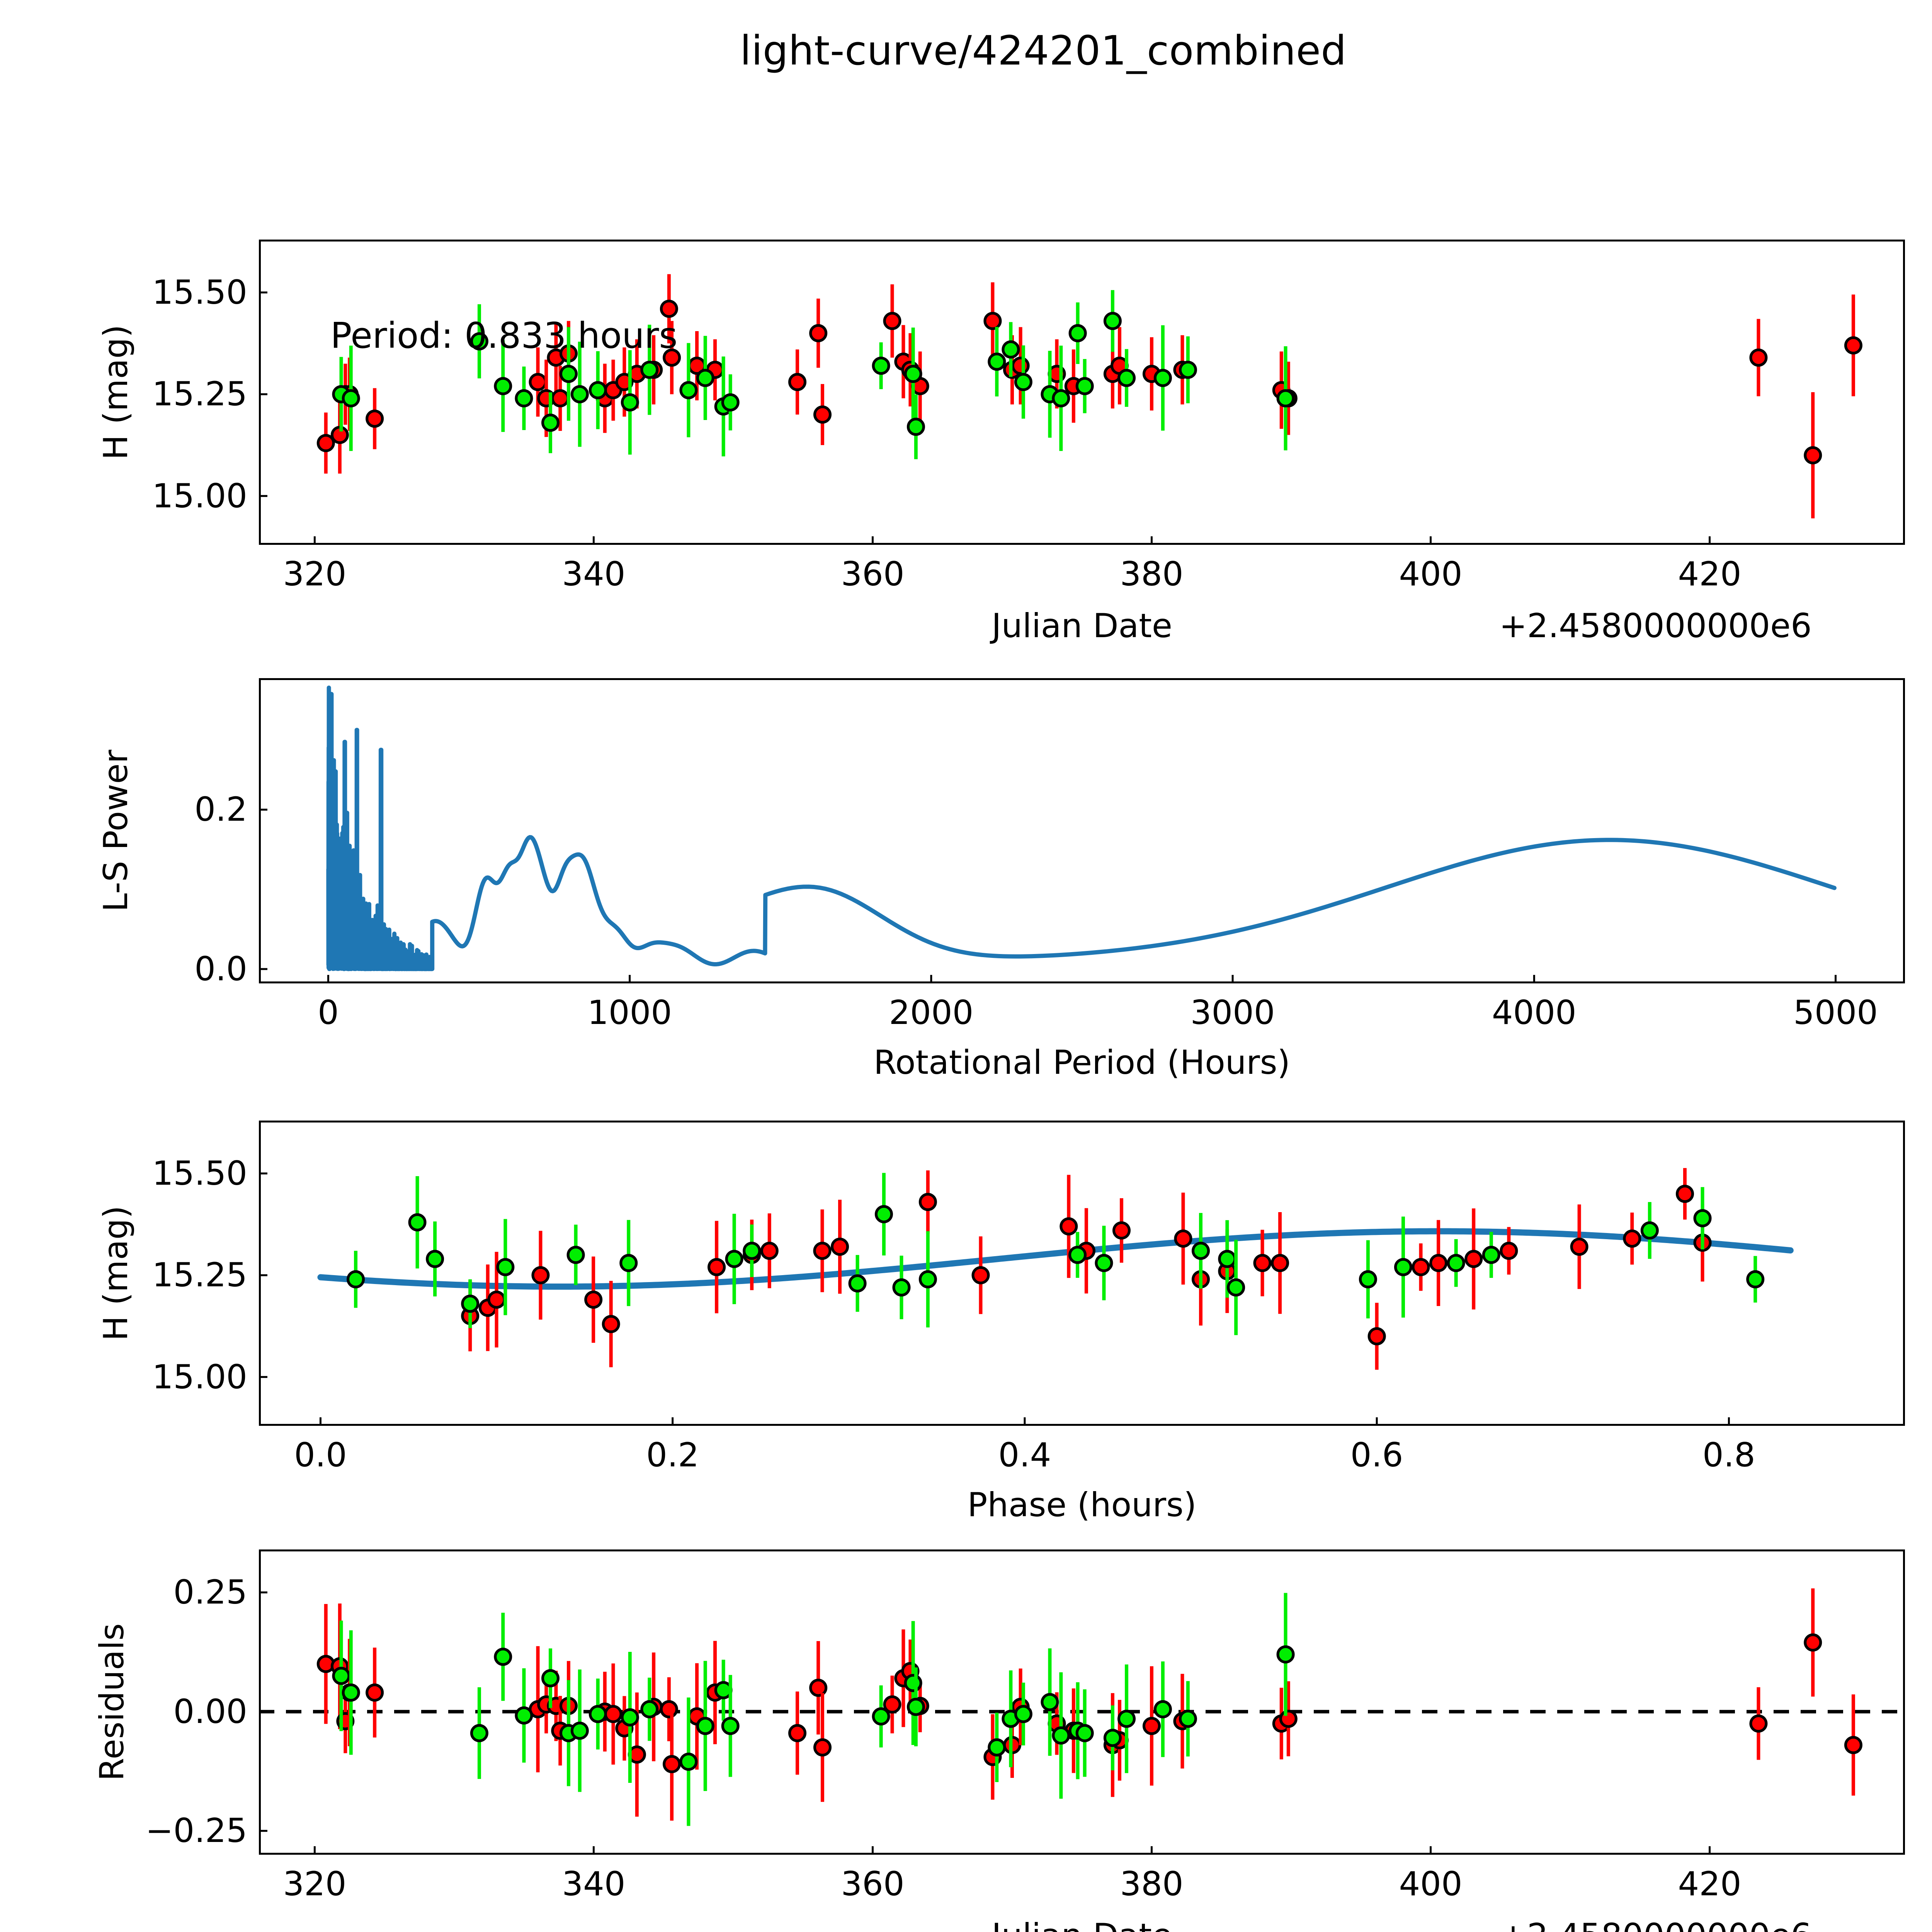 This screenshot has height=1932, width=1932. What do you see at coordinates (116, 1273) in the screenshot?
I see `phase-folded-y-axis-label: H (mag)` at bounding box center [116, 1273].